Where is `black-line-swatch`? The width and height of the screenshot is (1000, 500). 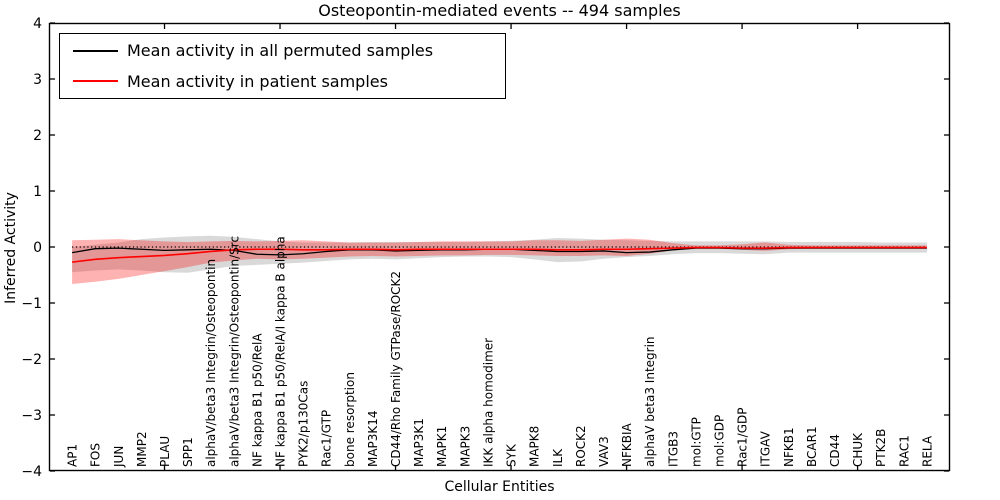
black-line-swatch is located at coordinates (95, 50).